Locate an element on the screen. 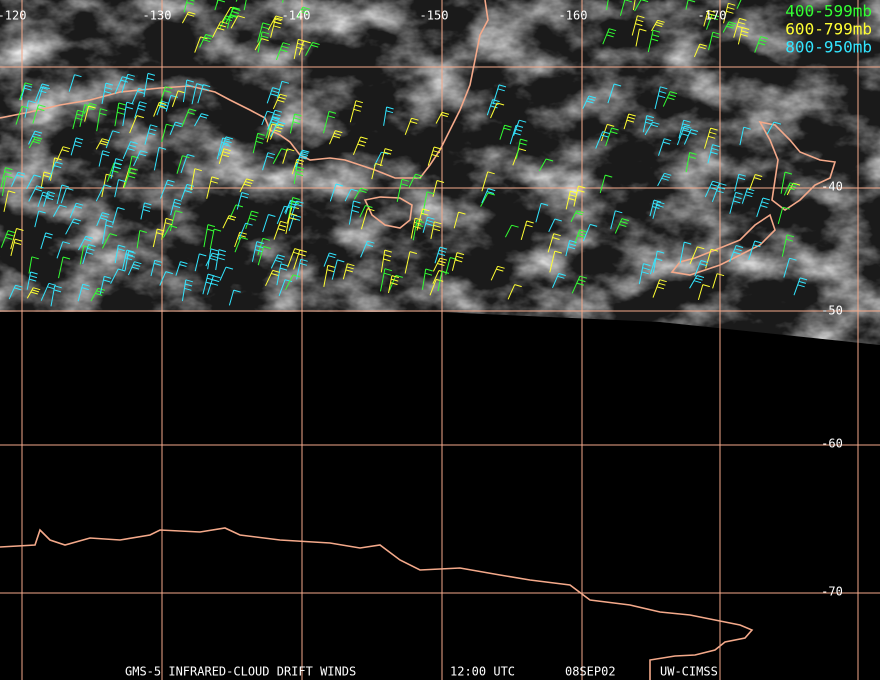 The width and height of the screenshot is (880, 680). lon-label: -150 is located at coordinates (434, 16).